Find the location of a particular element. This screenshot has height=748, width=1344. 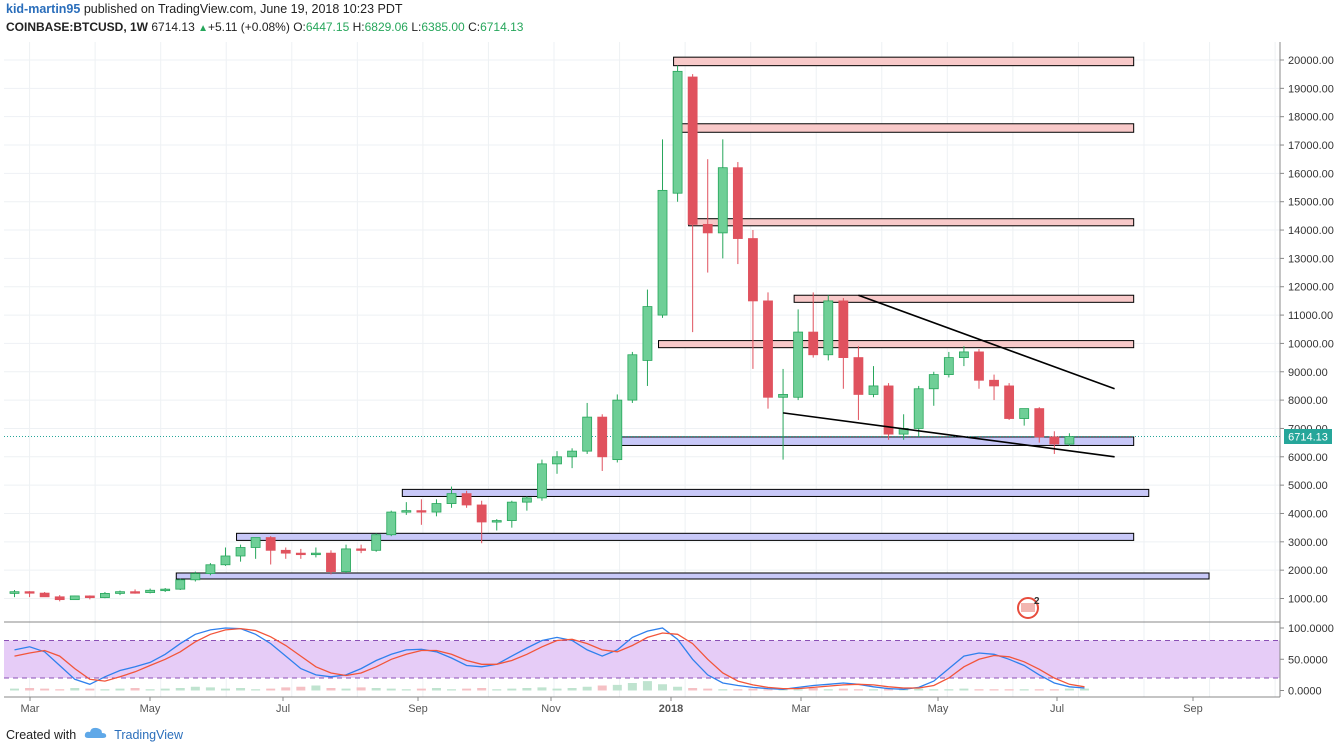

time-tick-label: May is located at coordinates (150, 709).